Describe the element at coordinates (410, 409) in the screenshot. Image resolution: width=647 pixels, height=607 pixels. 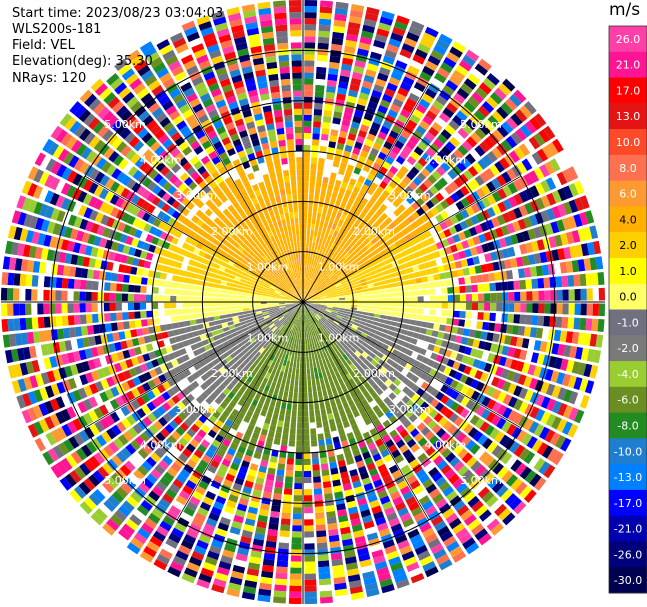
I see `ring-label-3-3: 3.00km` at that location.